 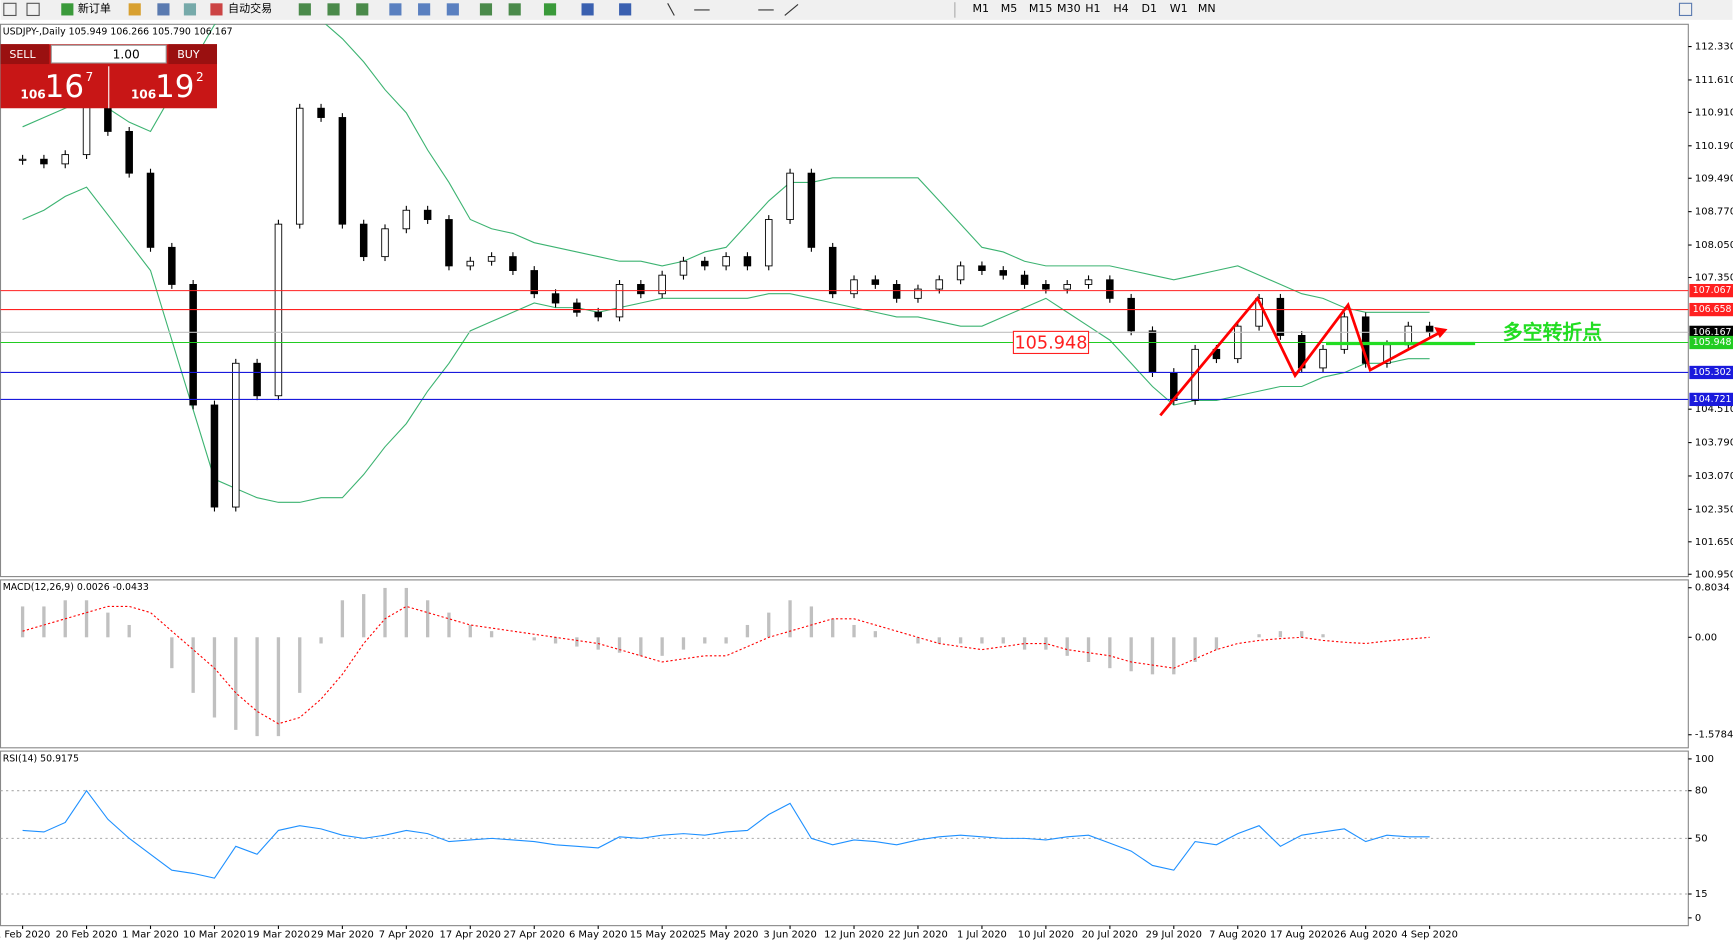 What do you see at coordinates (150, 934) in the screenshot?
I see `x-tick-label: 1 Mar 2020` at bounding box center [150, 934].